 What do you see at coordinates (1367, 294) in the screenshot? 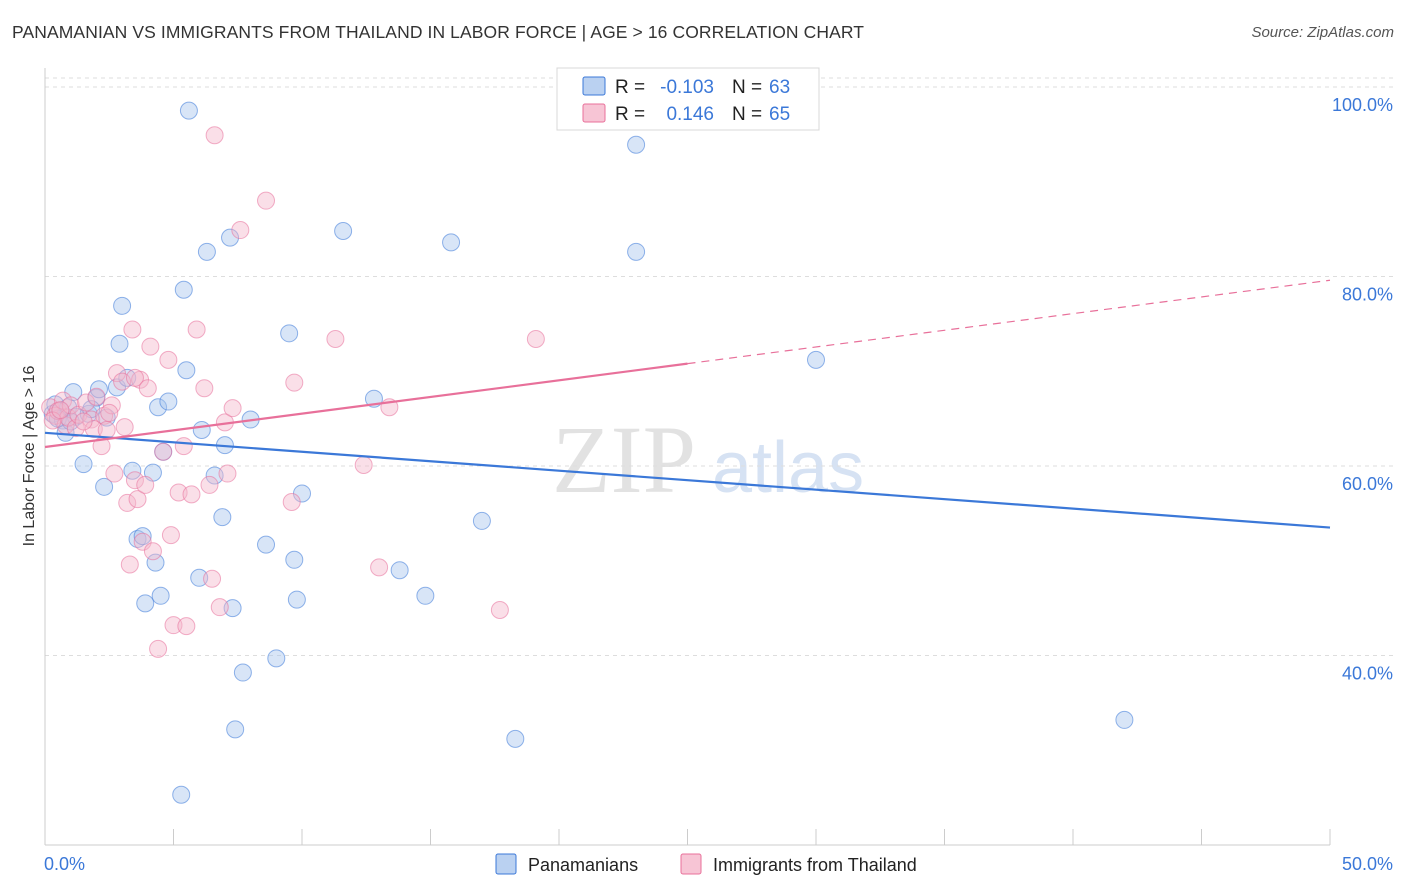
I see `y-tick-label: 80.0%` at bounding box center [1367, 294].